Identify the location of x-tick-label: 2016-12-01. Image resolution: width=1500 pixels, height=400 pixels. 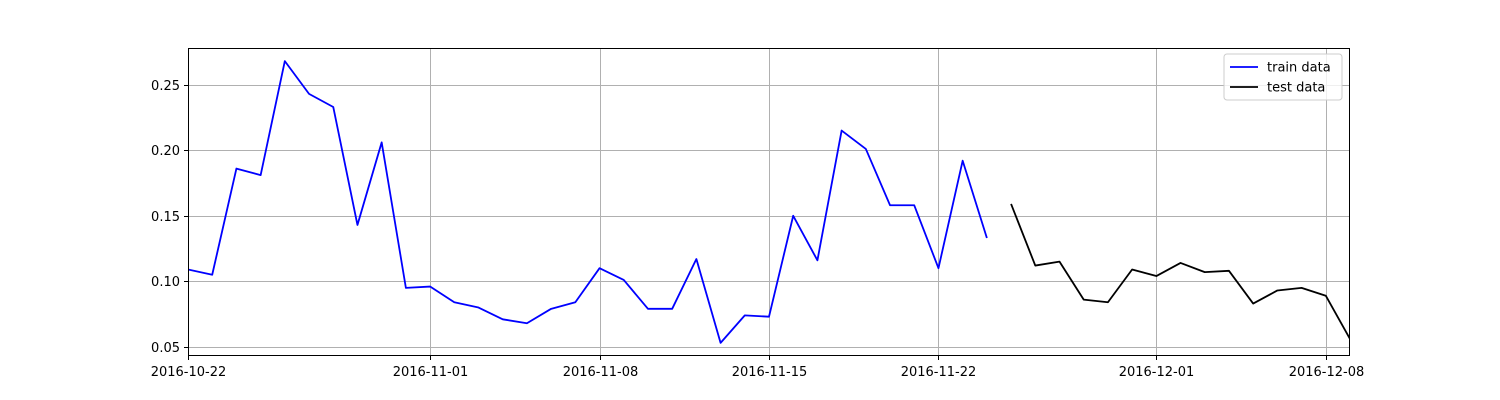
(1157, 372).